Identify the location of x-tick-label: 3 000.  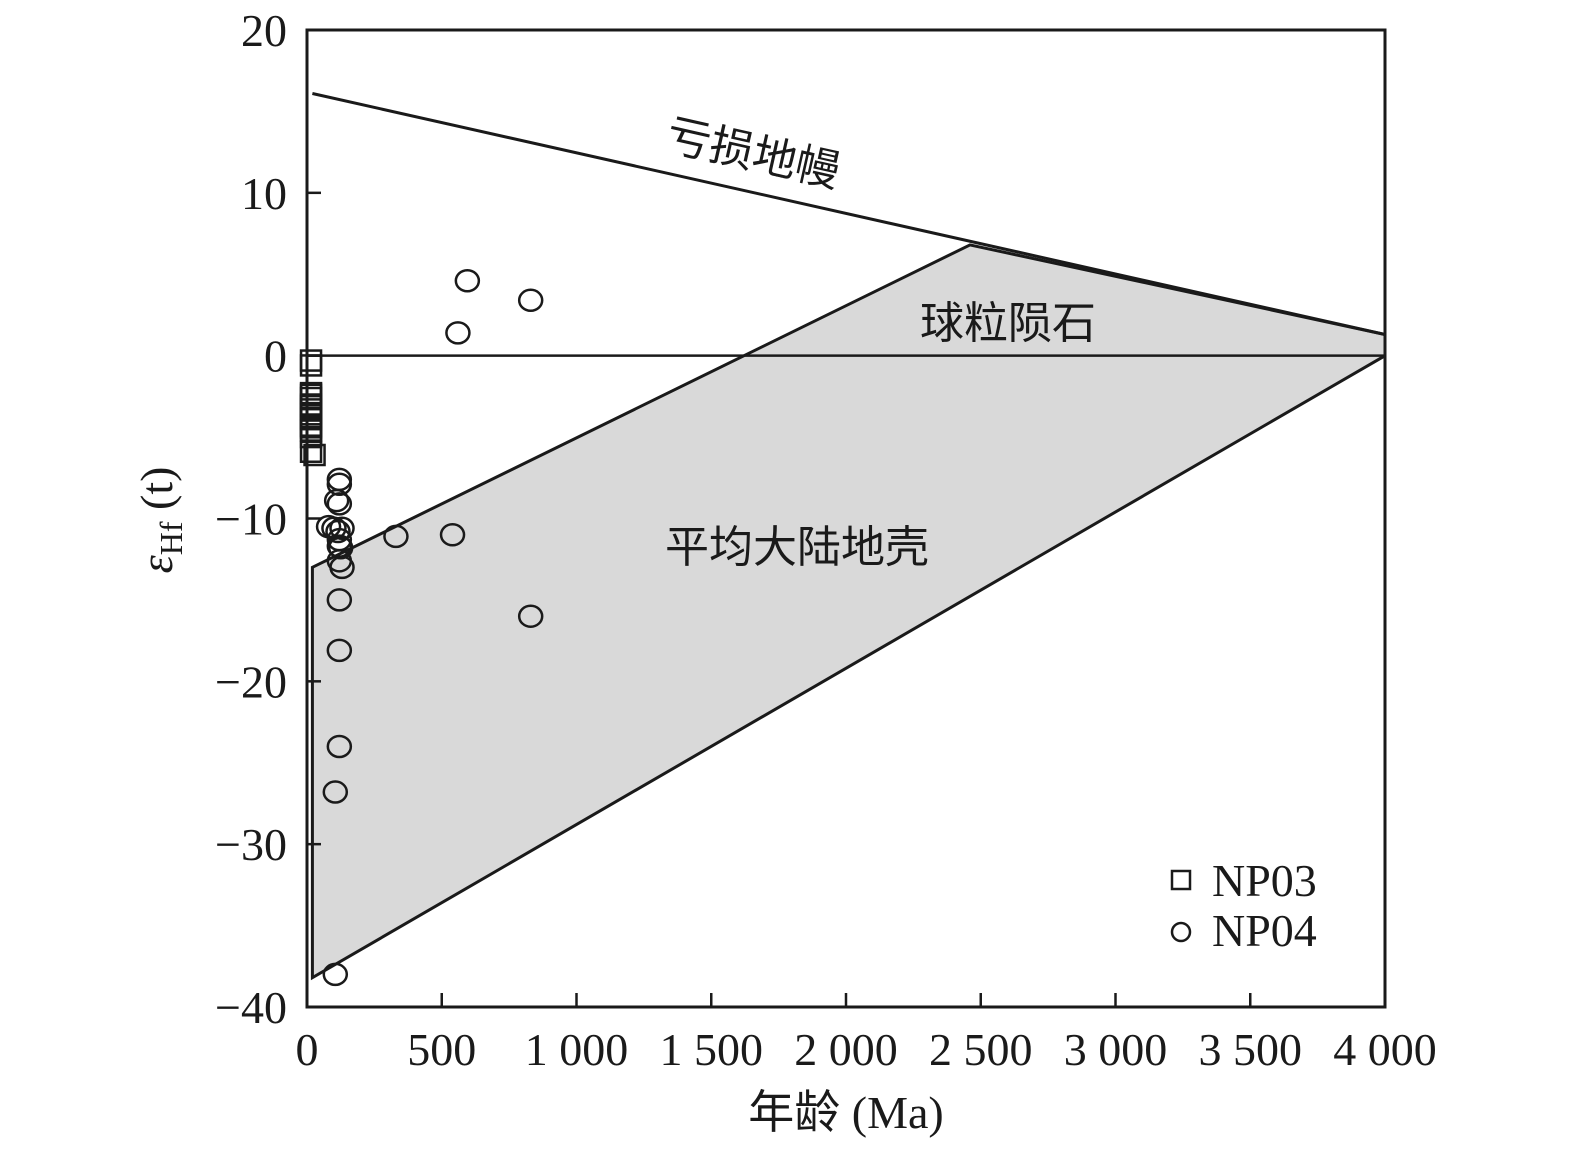
(1116, 1049).